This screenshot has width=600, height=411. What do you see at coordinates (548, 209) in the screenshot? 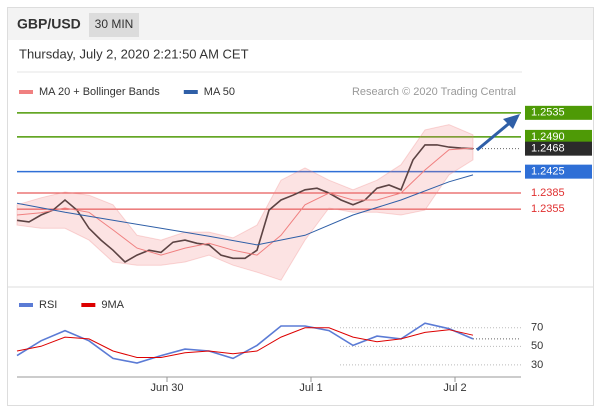
I see `level-label: 1.2355` at bounding box center [548, 209].